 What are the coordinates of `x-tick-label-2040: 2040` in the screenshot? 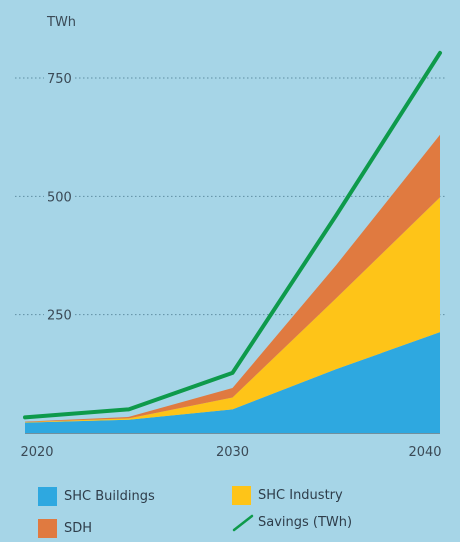 It's located at (424, 452).